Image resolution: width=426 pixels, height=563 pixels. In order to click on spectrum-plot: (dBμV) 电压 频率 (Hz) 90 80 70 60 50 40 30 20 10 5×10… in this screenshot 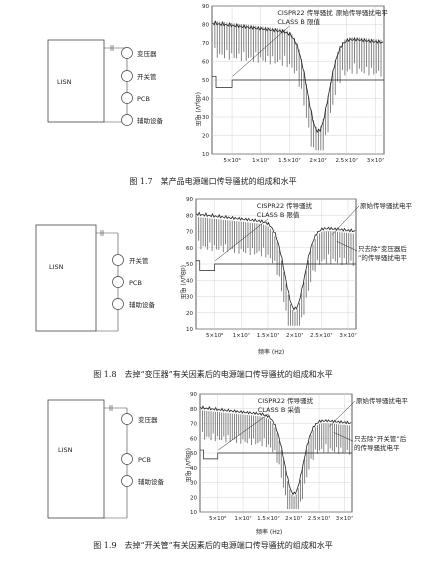, I will do `click(296, 464)`.